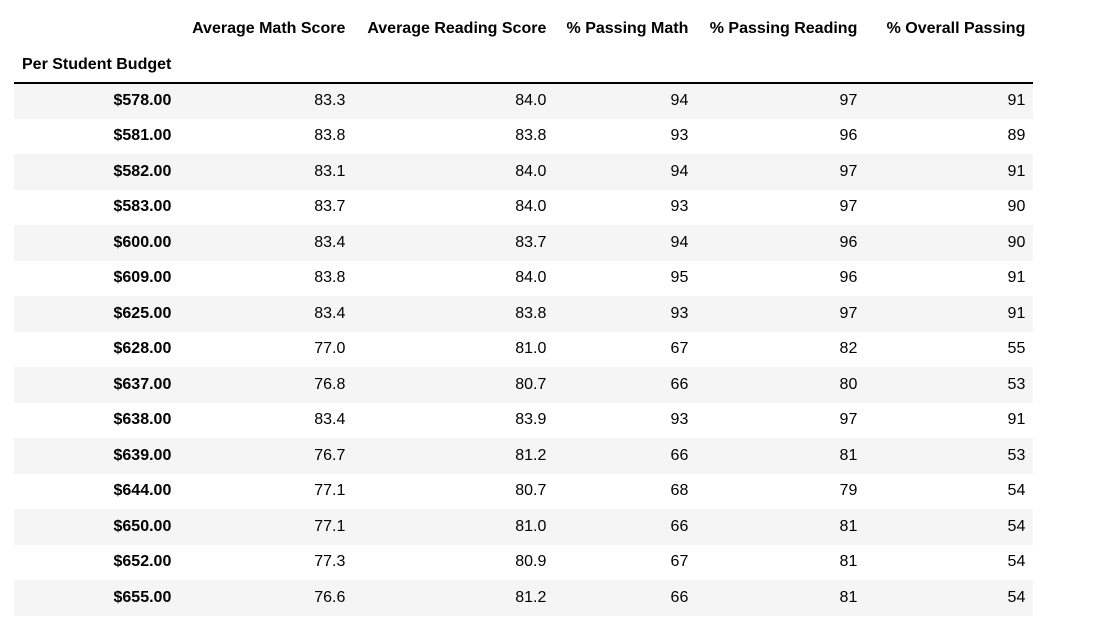 The width and height of the screenshot is (1098, 628). I want to click on table-row: $609.00 83.8 84.0 95 96 91, so click(524, 278).